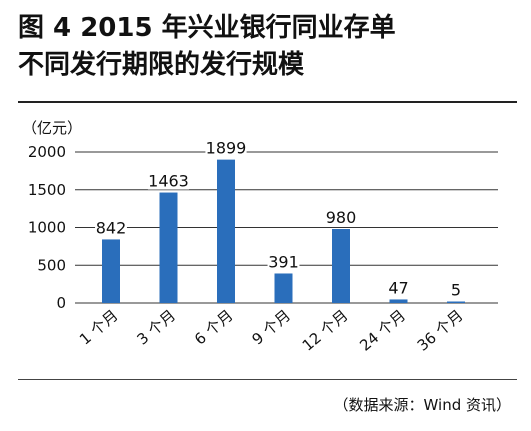 This screenshot has width=531, height=431. What do you see at coordinates (61, 303) in the screenshot?
I see `y-tick-label: 0` at bounding box center [61, 303].